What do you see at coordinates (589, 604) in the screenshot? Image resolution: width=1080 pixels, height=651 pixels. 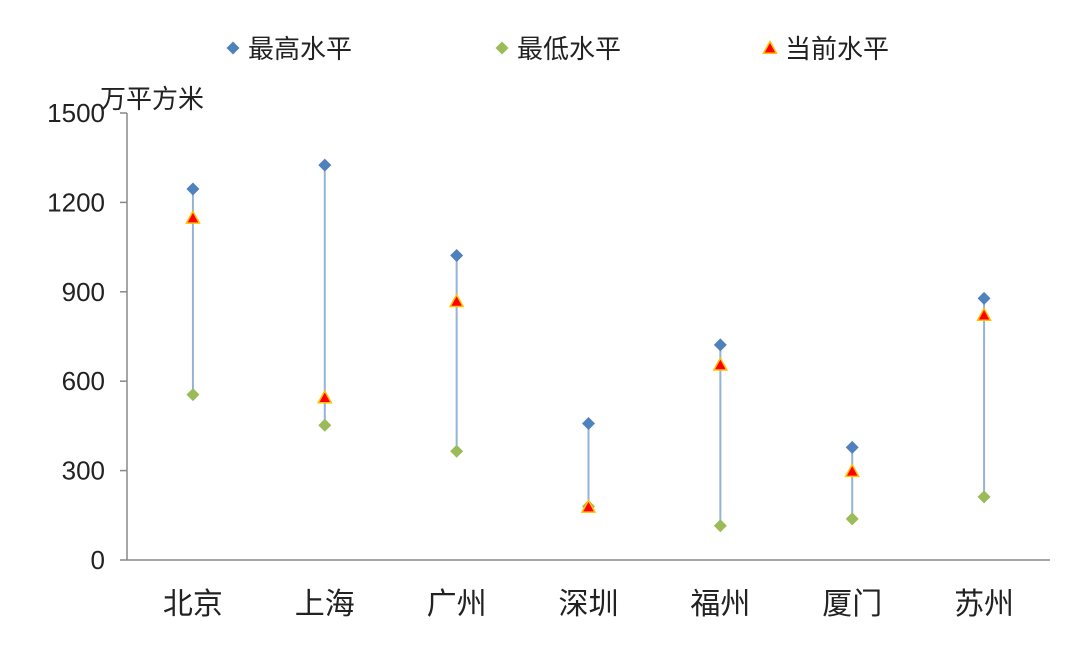 I see `x-category-label: 深圳` at bounding box center [589, 604].